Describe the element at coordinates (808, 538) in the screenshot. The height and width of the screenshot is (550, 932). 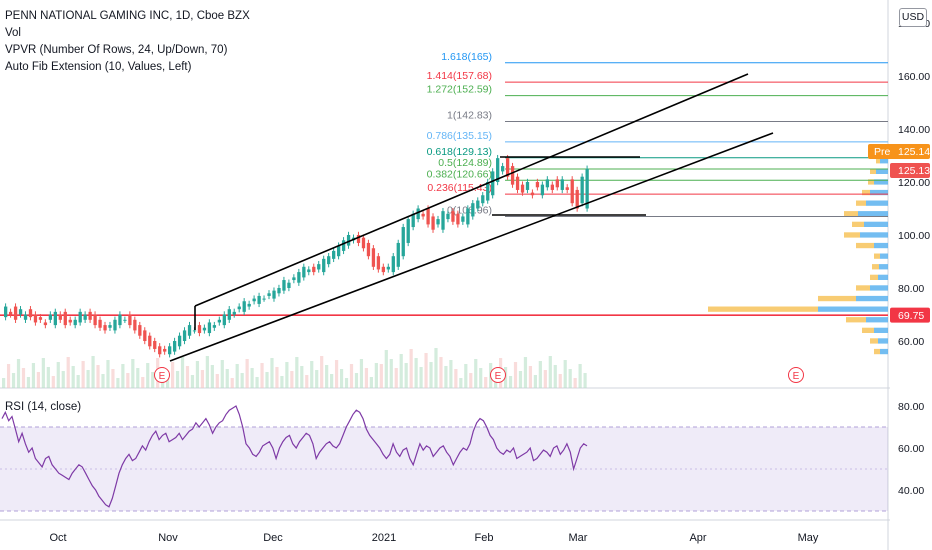
I see `time-tick-label: May` at that location.